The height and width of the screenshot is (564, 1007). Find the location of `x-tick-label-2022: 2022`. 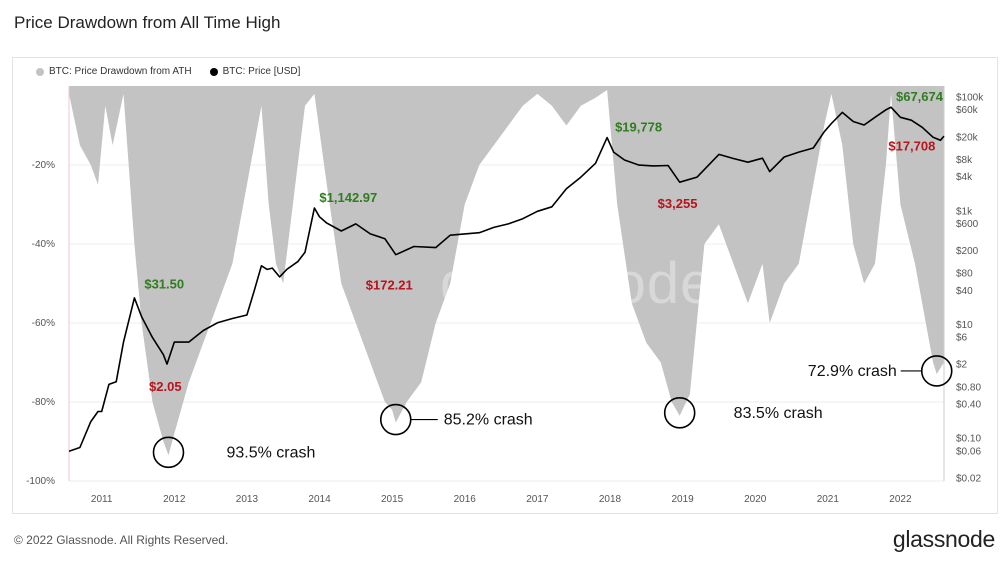

x-tick-label-2022: 2022 is located at coordinates (900, 499).